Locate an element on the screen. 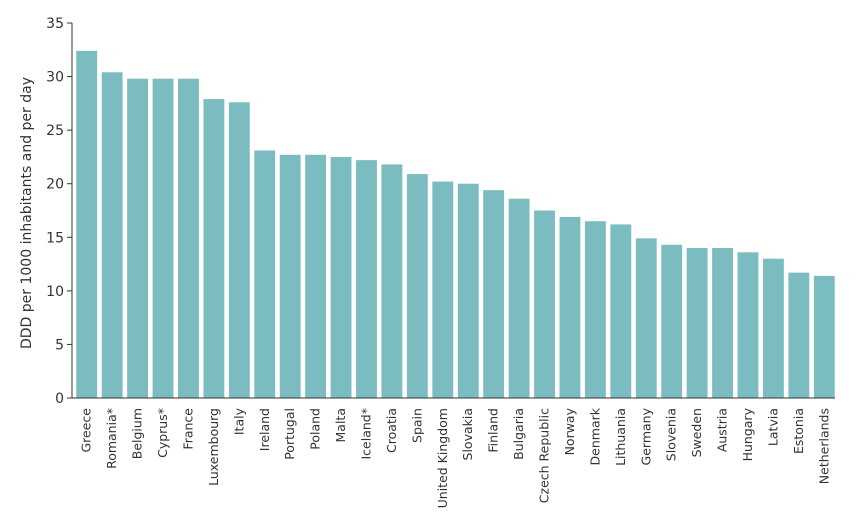  x-tick-label: Cyprus* is located at coordinates (162, 433).